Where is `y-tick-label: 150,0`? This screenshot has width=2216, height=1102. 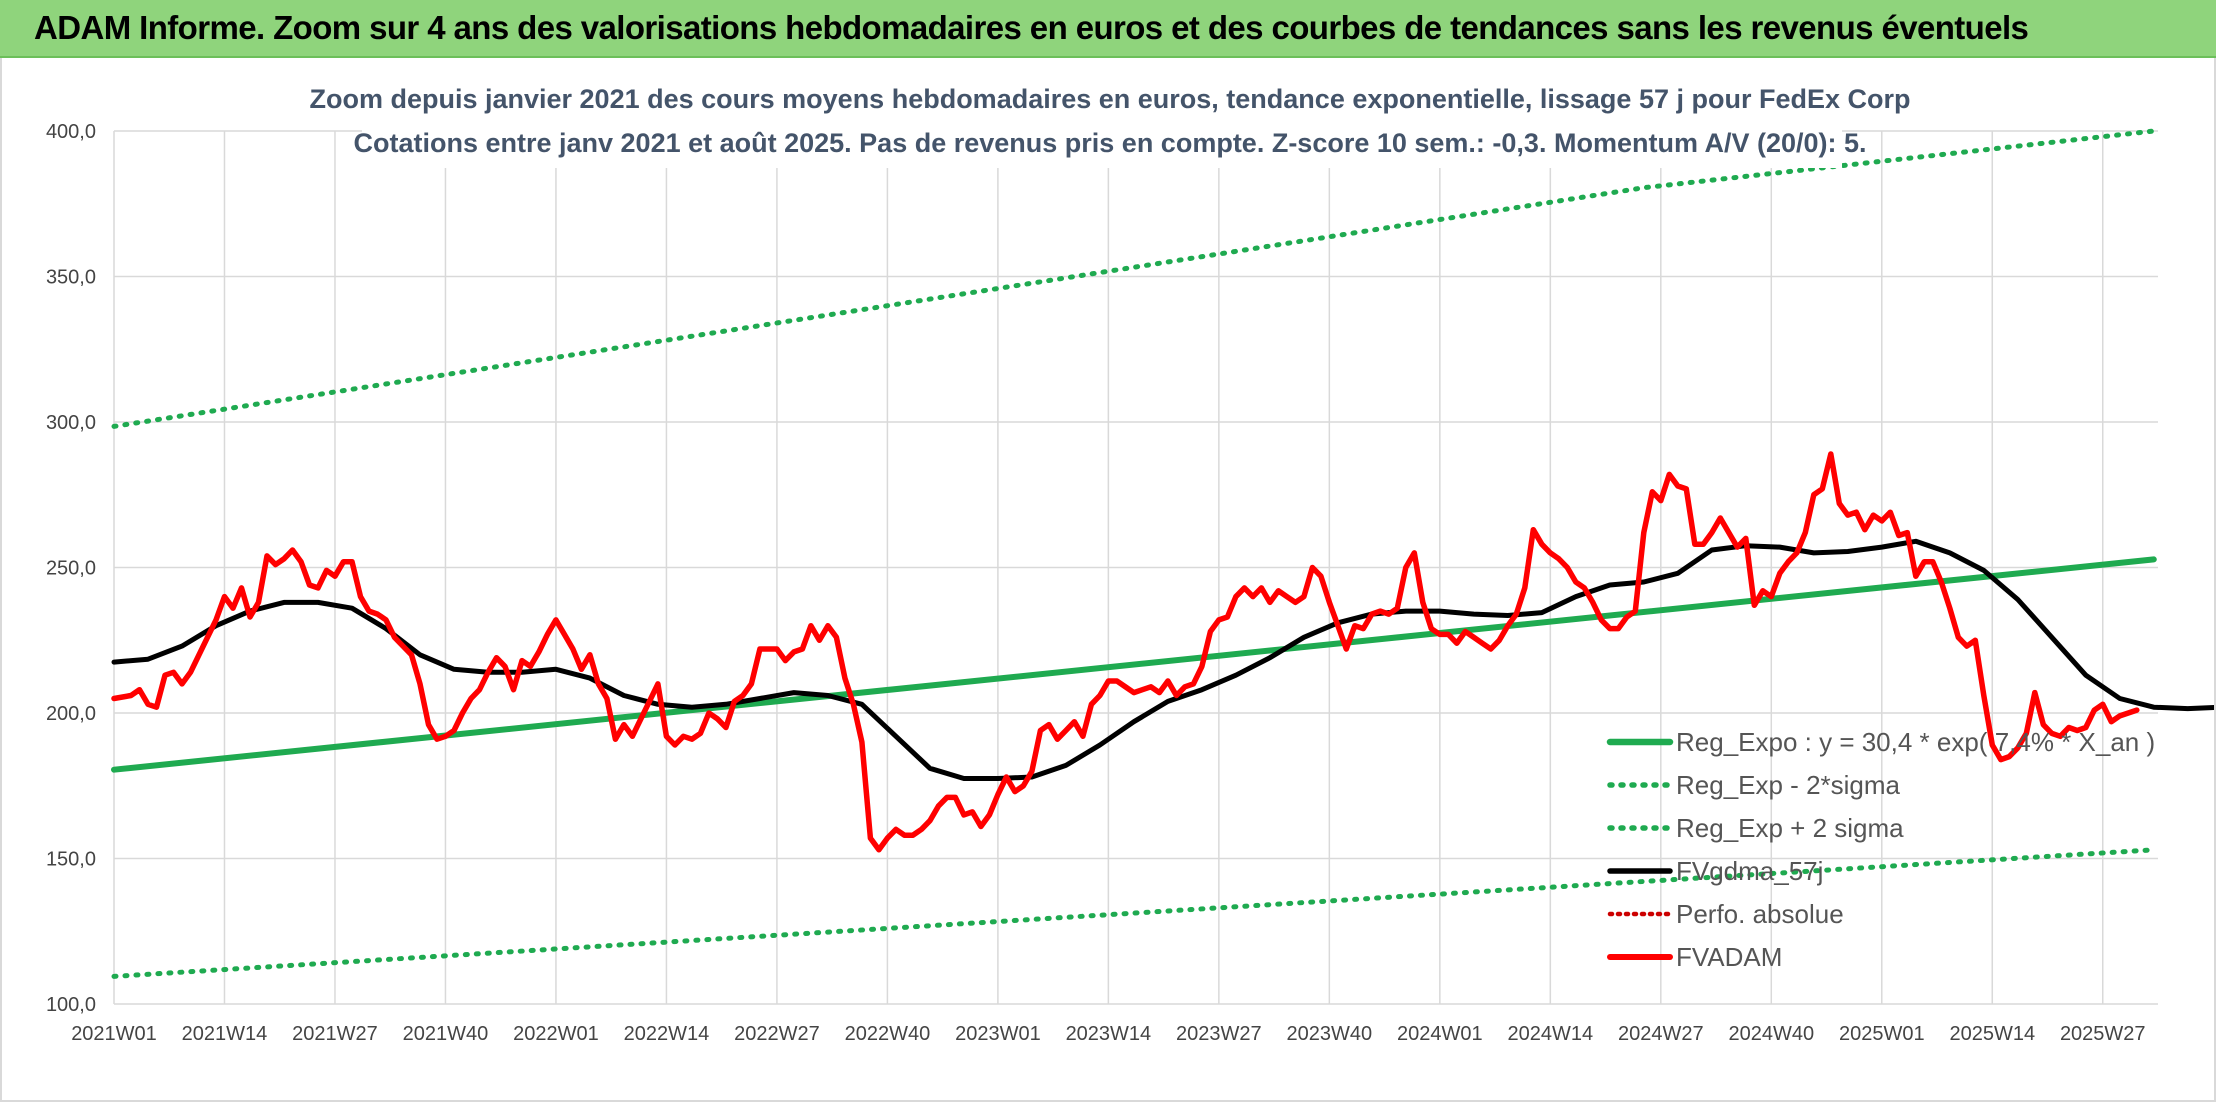 y-tick-label: 150,0 is located at coordinates (71, 860).